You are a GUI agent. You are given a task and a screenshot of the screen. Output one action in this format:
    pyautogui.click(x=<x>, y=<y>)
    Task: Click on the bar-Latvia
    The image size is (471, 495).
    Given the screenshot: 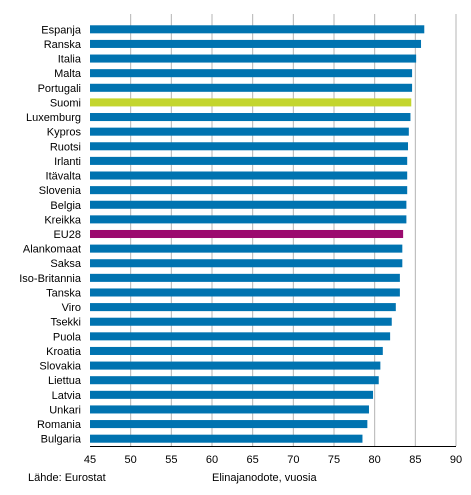 What is the action you would take?
    pyautogui.click(x=232, y=394)
    